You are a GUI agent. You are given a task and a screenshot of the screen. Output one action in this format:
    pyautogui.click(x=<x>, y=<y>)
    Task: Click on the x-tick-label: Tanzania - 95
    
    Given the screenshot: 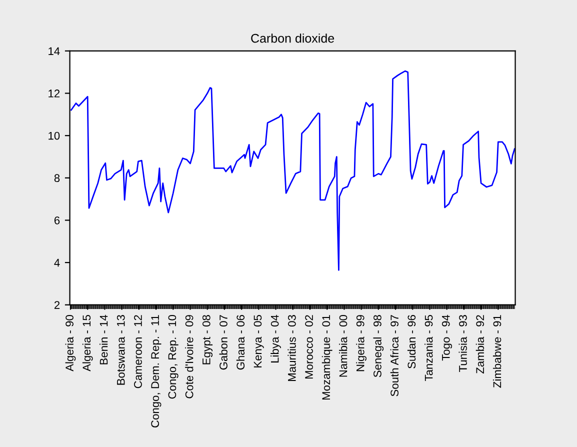 What is the action you would take?
    pyautogui.click(x=428, y=348)
    